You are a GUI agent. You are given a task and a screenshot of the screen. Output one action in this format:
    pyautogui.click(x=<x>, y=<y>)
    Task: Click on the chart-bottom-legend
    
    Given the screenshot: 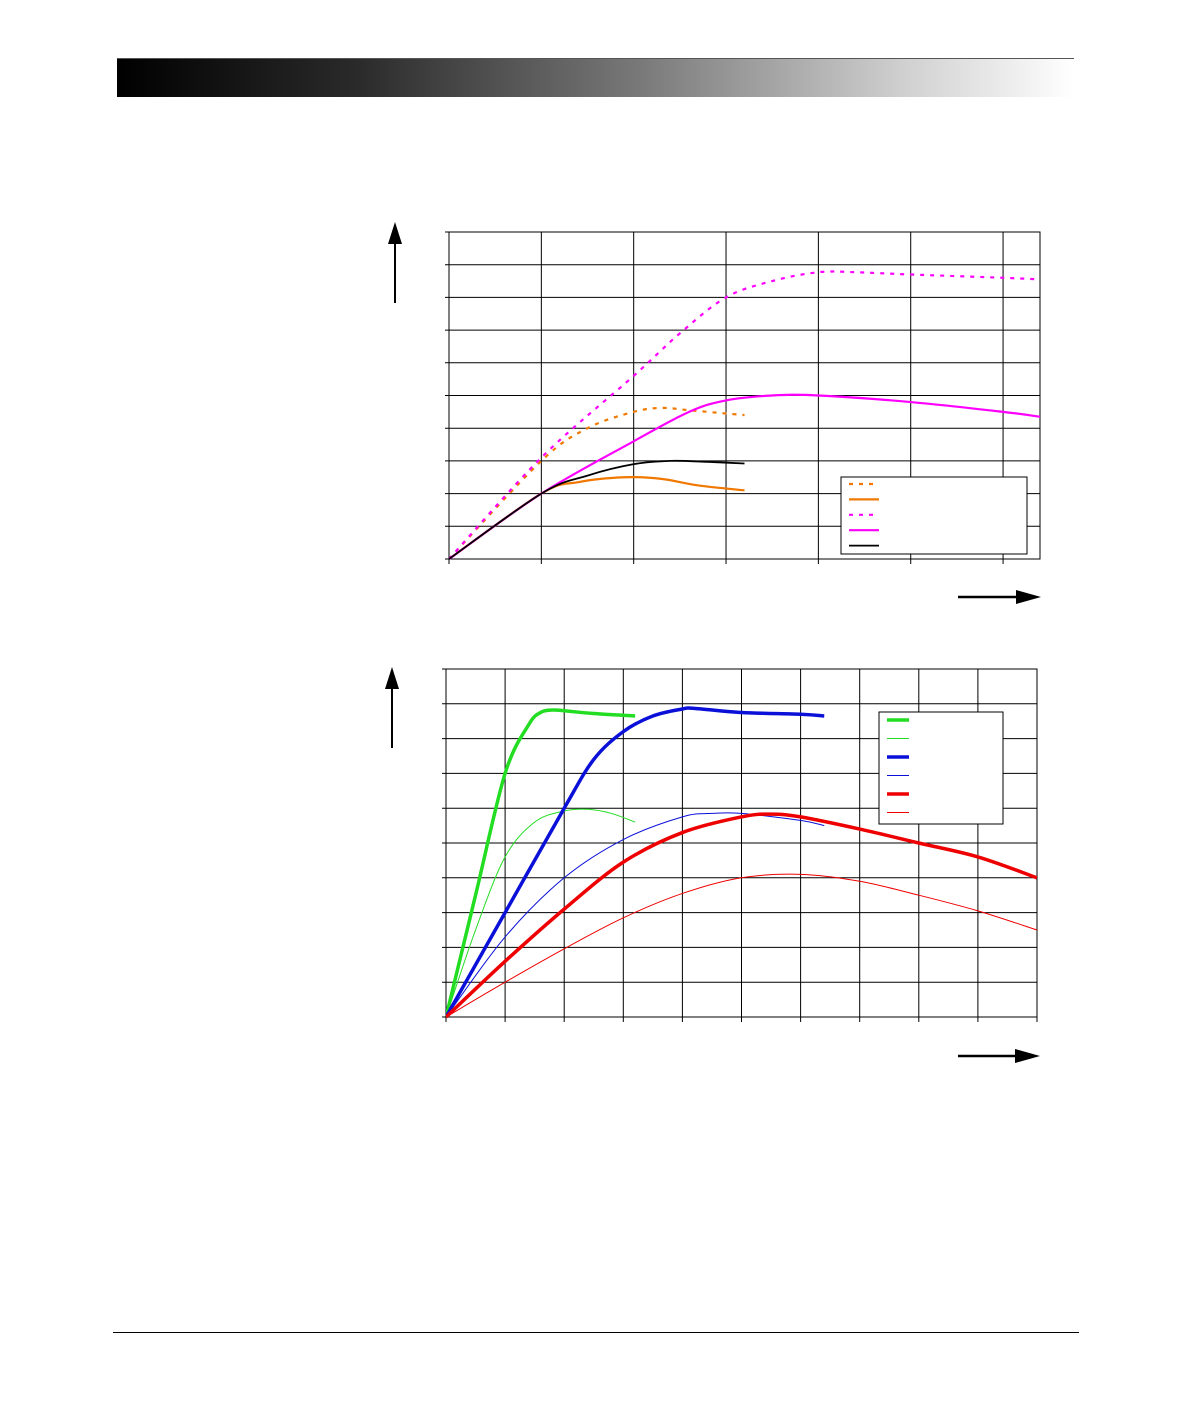 What is the action you would take?
    pyautogui.click(x=941, y=768)
    